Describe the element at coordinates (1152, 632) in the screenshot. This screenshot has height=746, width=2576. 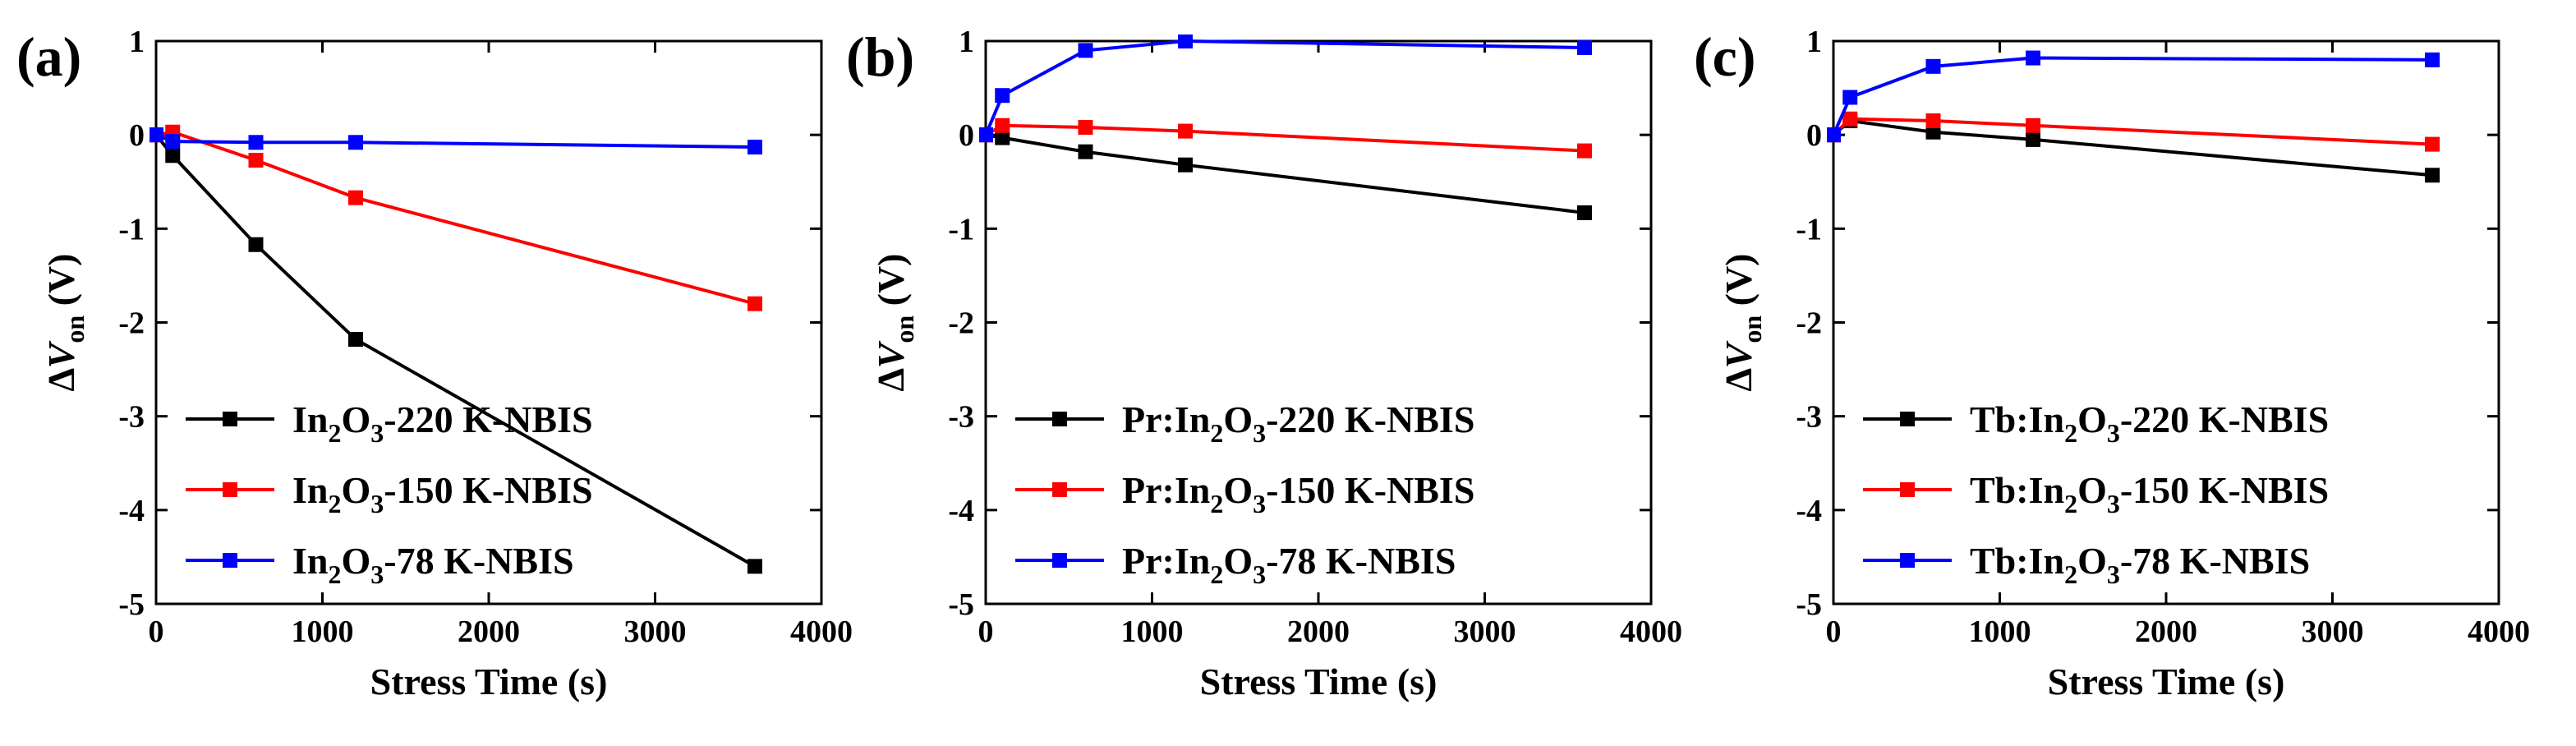
I see `x-tick-label: 1000` at that location.